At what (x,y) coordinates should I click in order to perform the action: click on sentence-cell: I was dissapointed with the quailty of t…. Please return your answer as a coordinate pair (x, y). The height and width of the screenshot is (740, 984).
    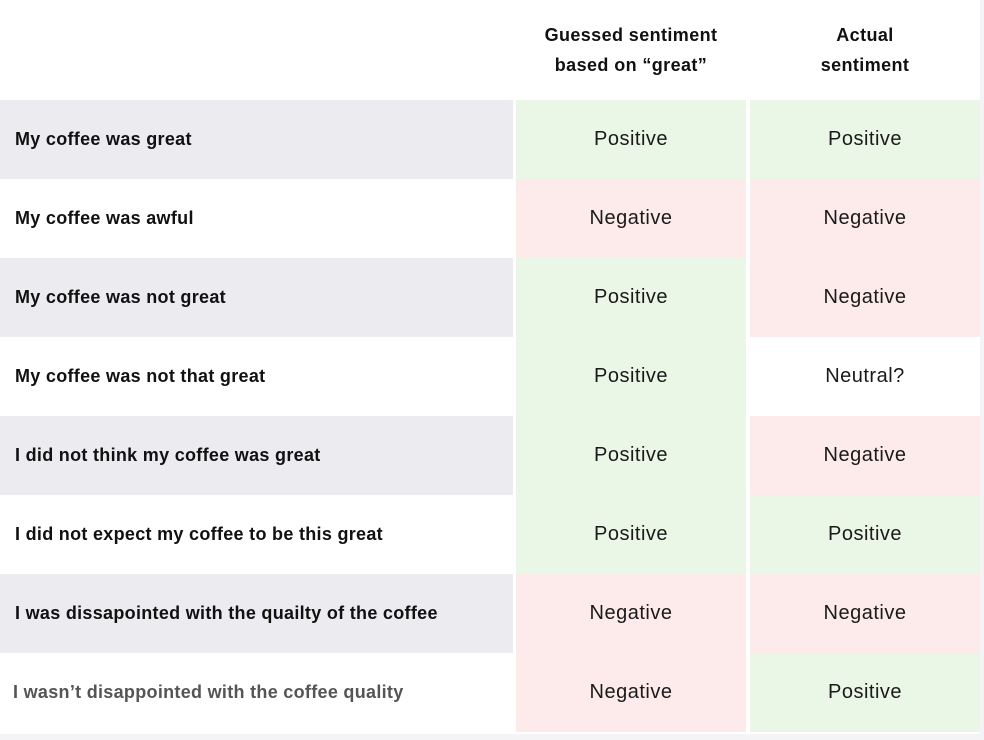
    Looking at the image, I should click on (256, 613).